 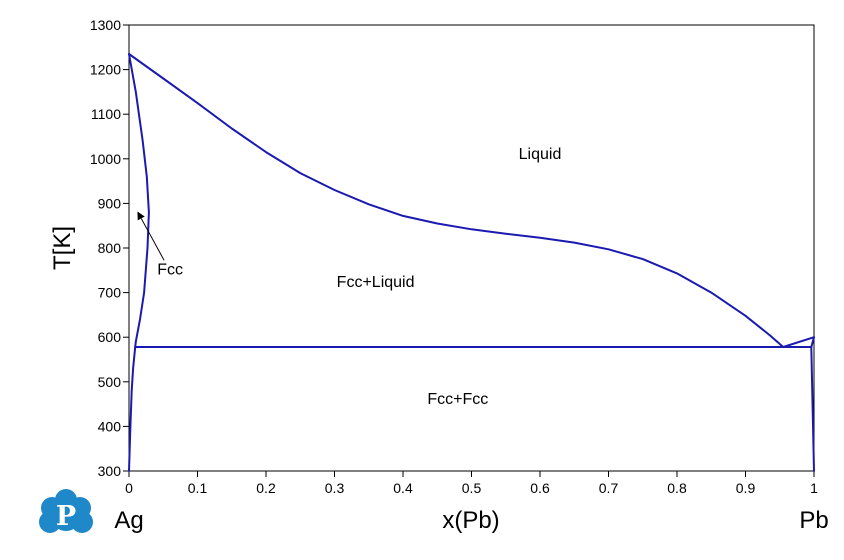 What do you see at coordinates (376, 282) in the screenshot?
I see `region-label-fcc-liquid: Fcc+Liquid` at bounding box center [376, 282].